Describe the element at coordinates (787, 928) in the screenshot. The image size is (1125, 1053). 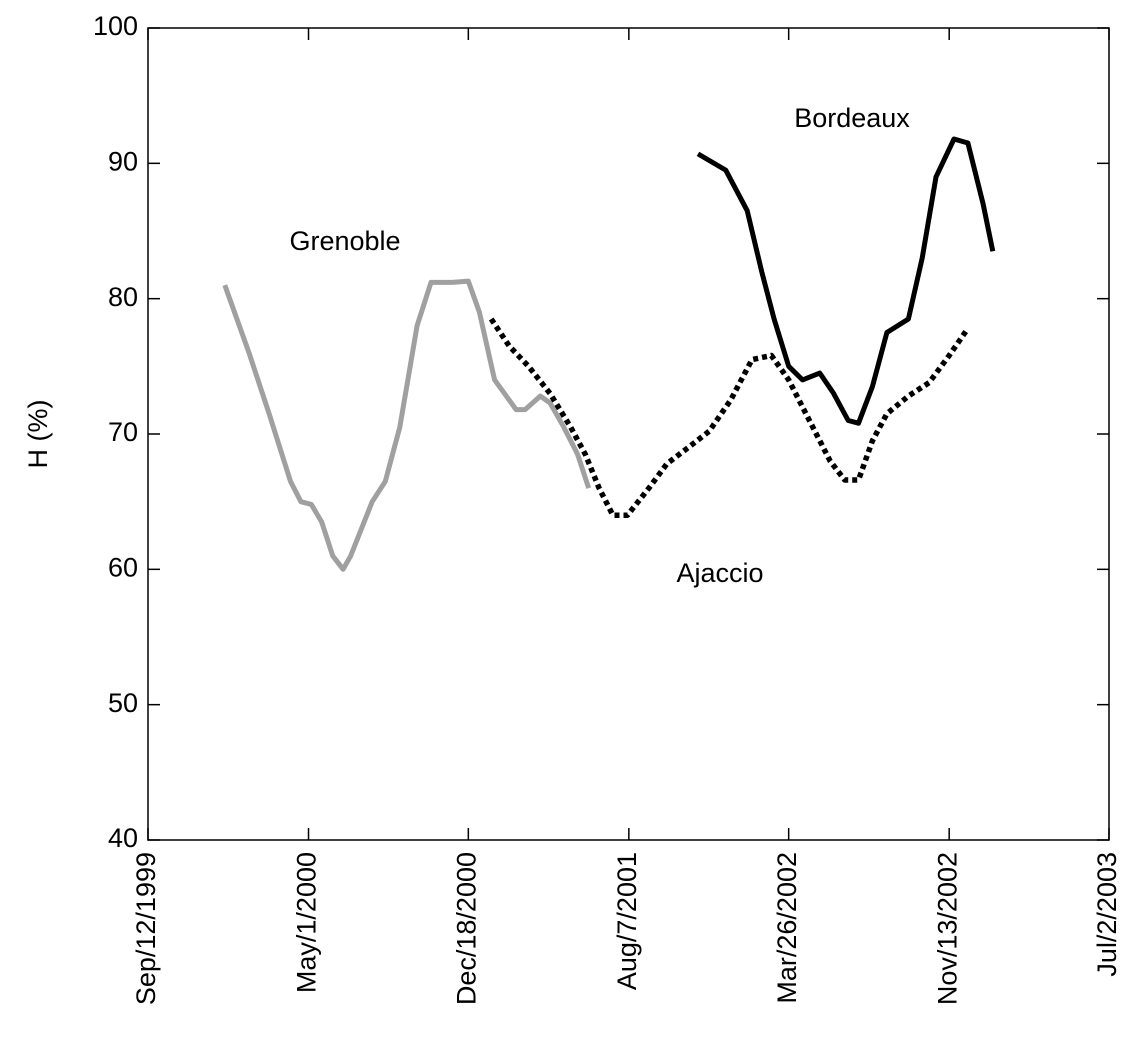
I see `x-tick-label: Mar/26/2002` at that location.